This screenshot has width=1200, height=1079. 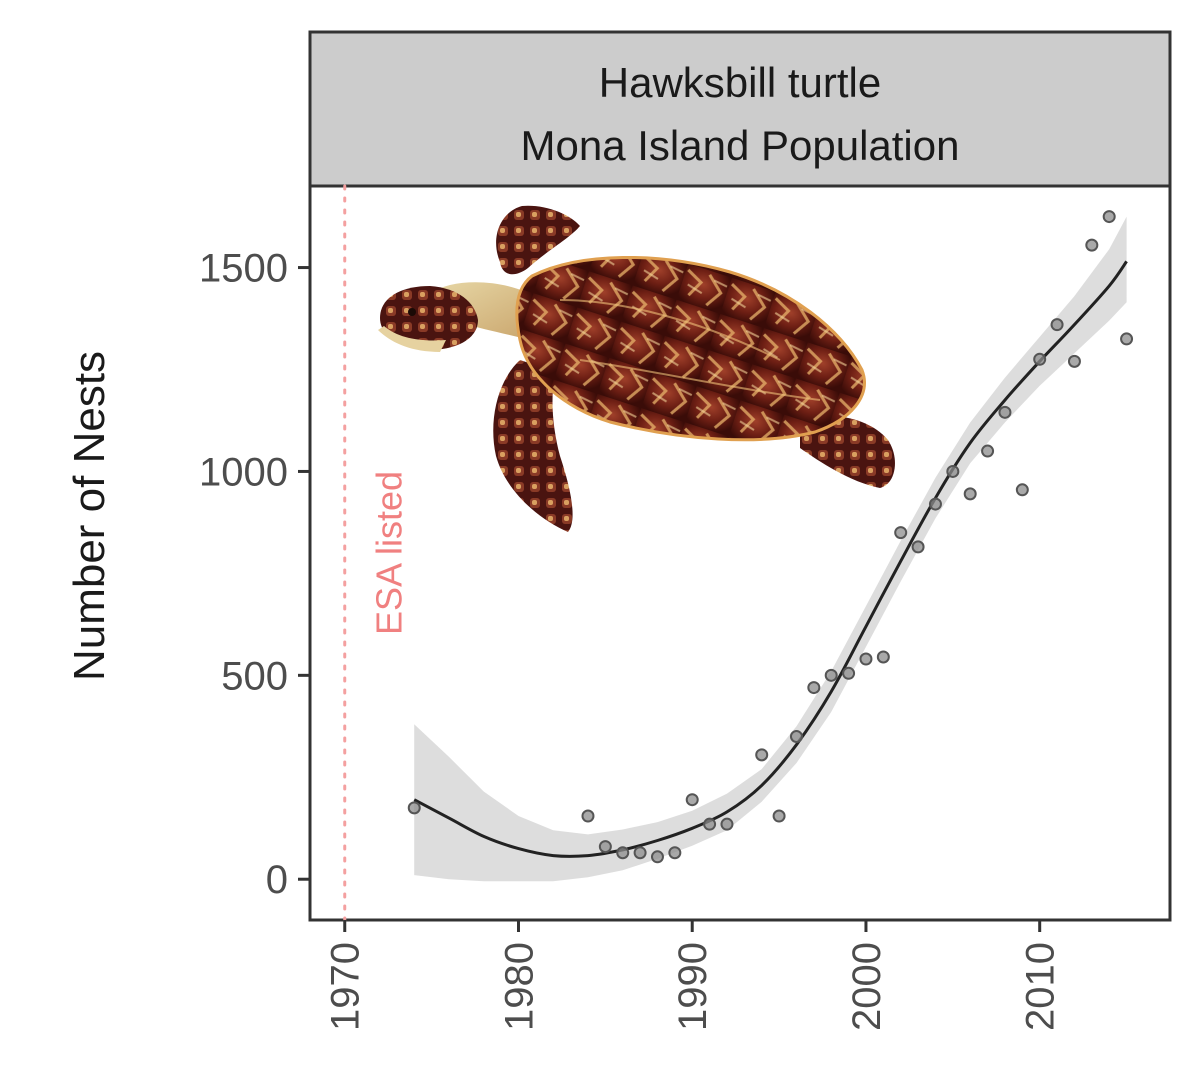 I want to click on y-tick-label: 0, so click(x=277, y=880).